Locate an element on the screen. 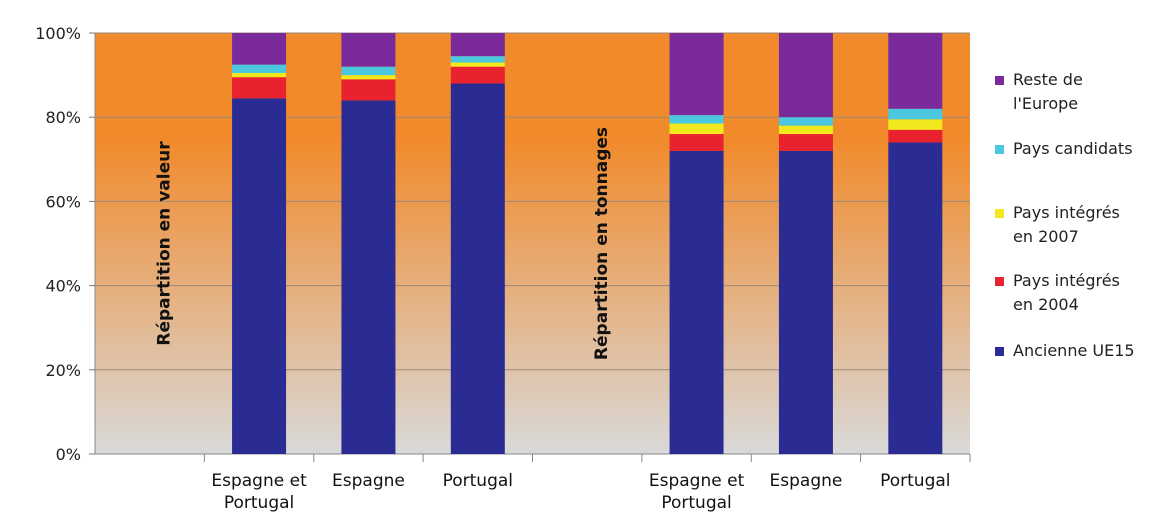 The width and height of the screenshot is (1160, 519). y-tick-label: 20% is located at coordinates (63, 370).